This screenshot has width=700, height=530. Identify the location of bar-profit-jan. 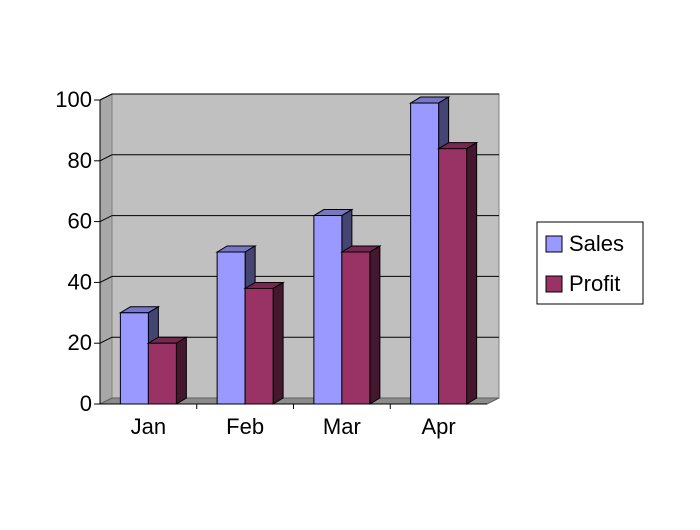
(167, 370).